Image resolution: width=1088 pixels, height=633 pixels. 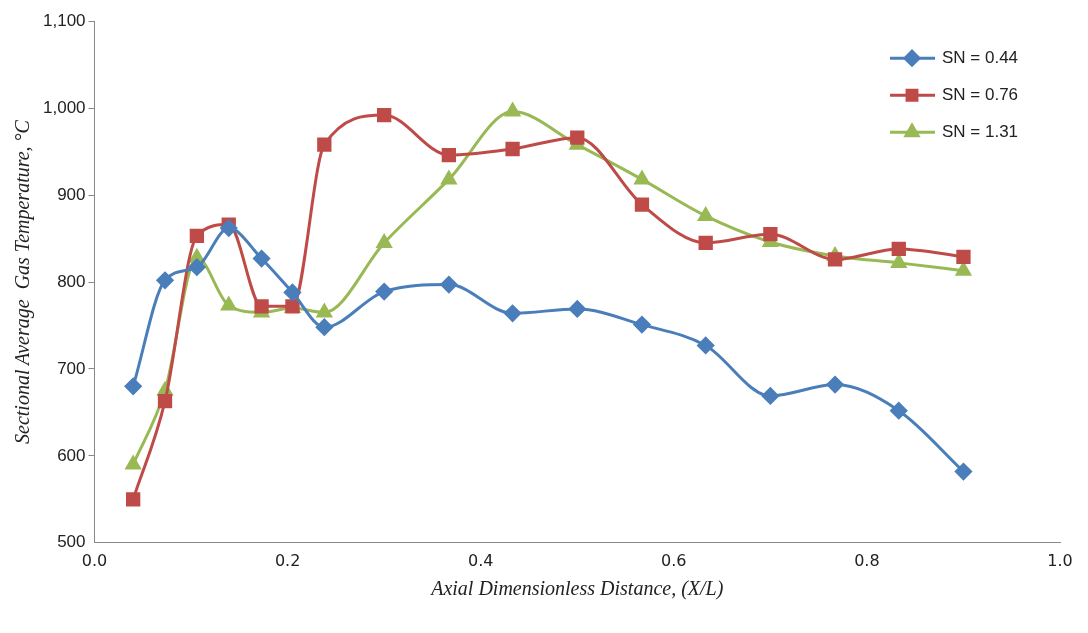 What do you see at coordinates (64, 20) in the screenshot?
I see `y-tick-label: 1,100` at bounding box center [64, 20].